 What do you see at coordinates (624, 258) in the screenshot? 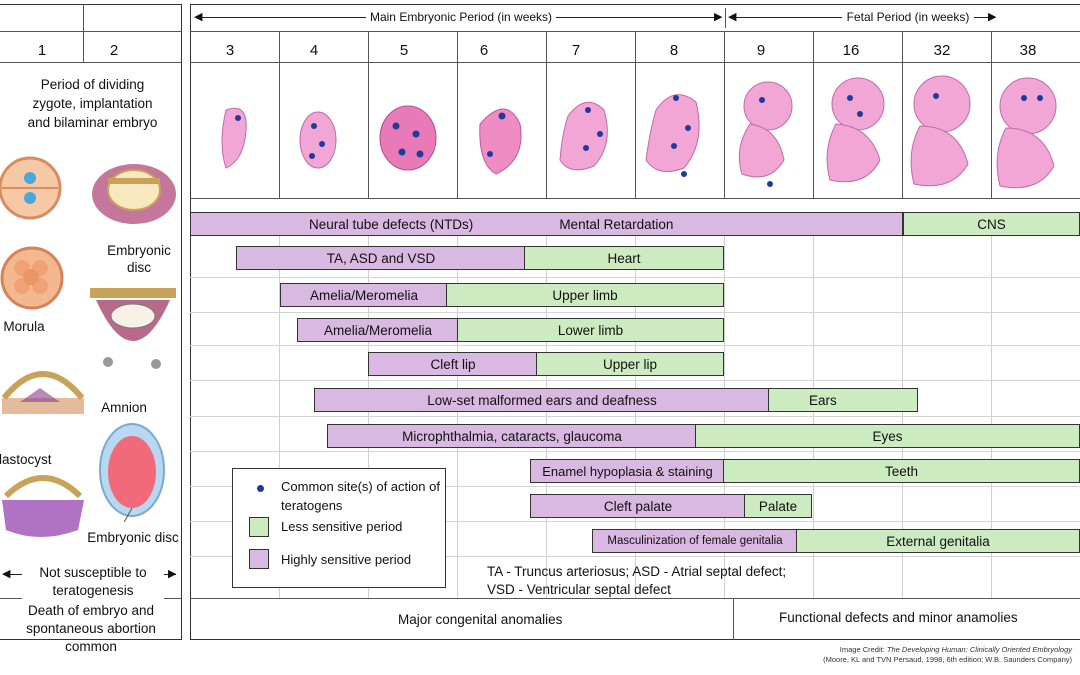
I see `heart-less-sensitive-bar: Heart` at bounding box center [624, 258].